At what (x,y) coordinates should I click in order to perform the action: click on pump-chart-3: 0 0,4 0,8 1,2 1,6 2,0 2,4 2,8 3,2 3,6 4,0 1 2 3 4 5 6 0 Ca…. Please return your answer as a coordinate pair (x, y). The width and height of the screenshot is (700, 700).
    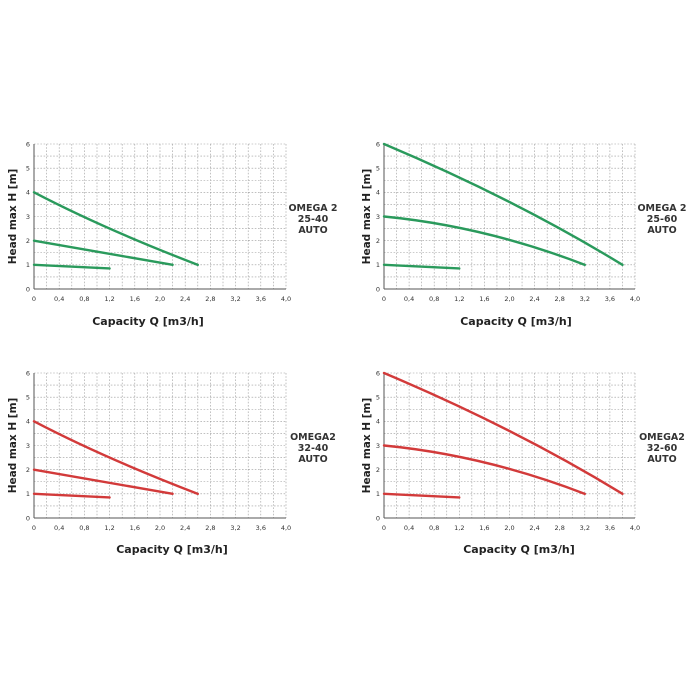
    Looking at the image, I should click on (171, 462).